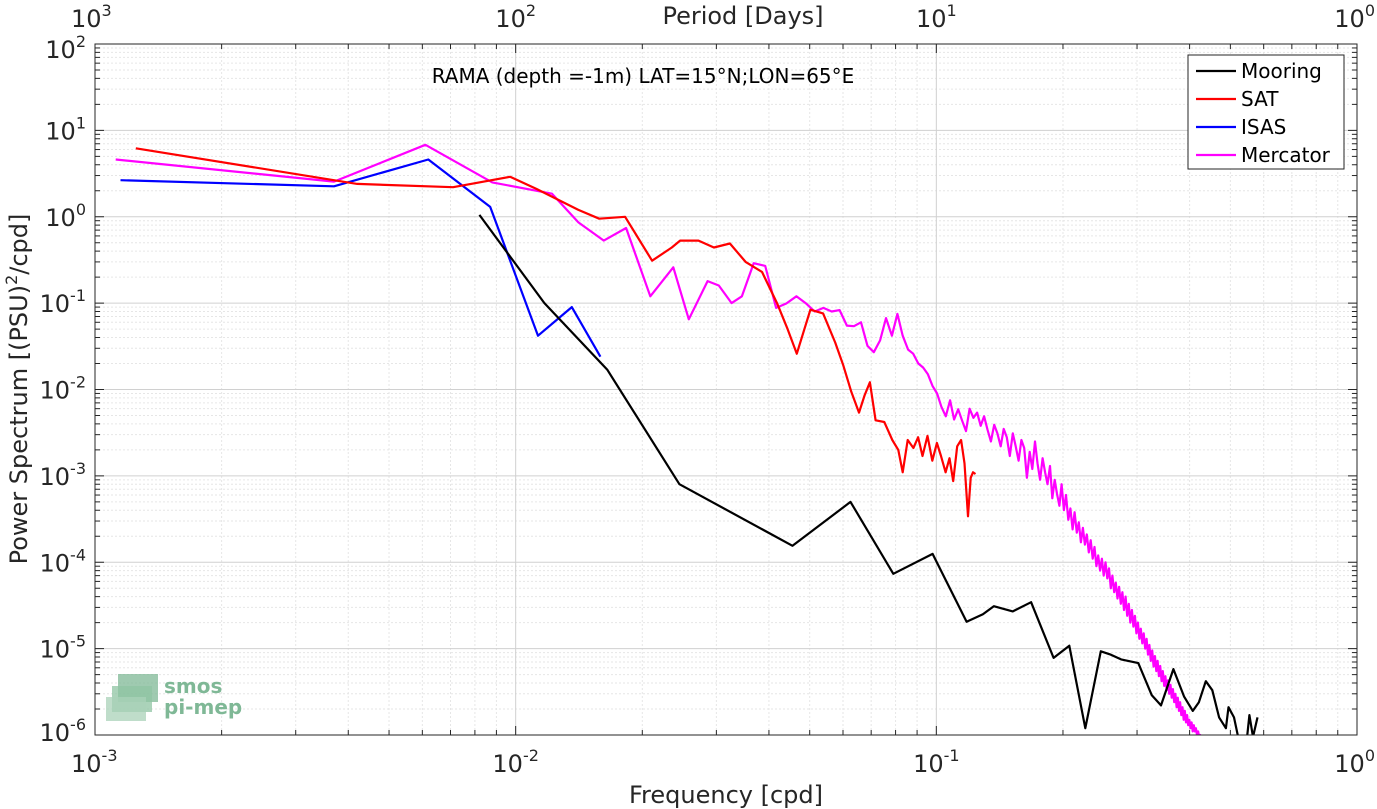 This screenshot has height=809, width=1377. Describe the element at coordinates (81, 209) in the screenshot. I see `y-tick-label-exponent: 0` at that location.